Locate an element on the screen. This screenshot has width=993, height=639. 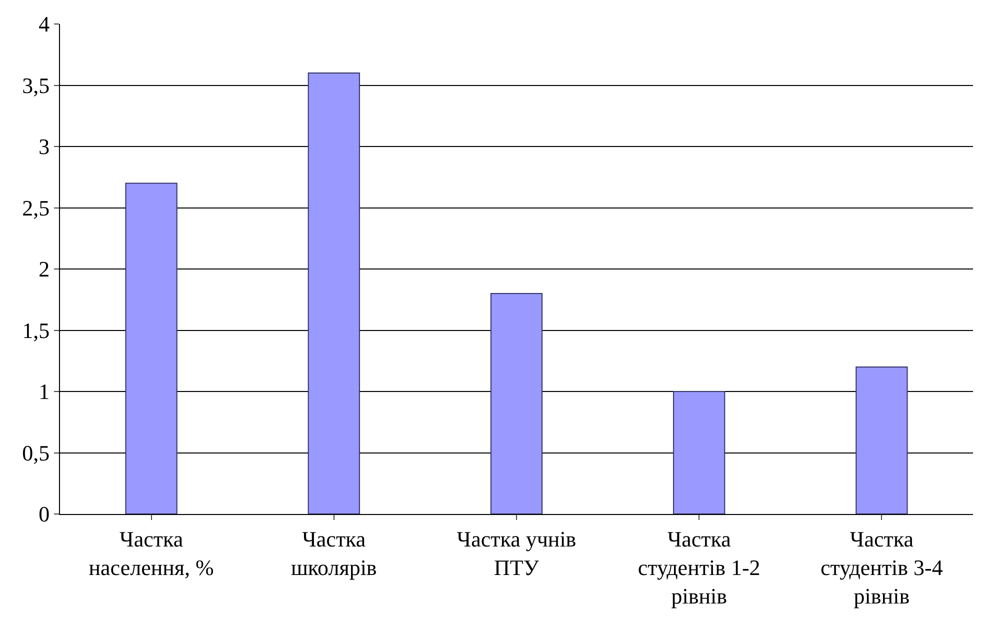
y-tick-label: 1,5 is located at coordinates (36, 330).